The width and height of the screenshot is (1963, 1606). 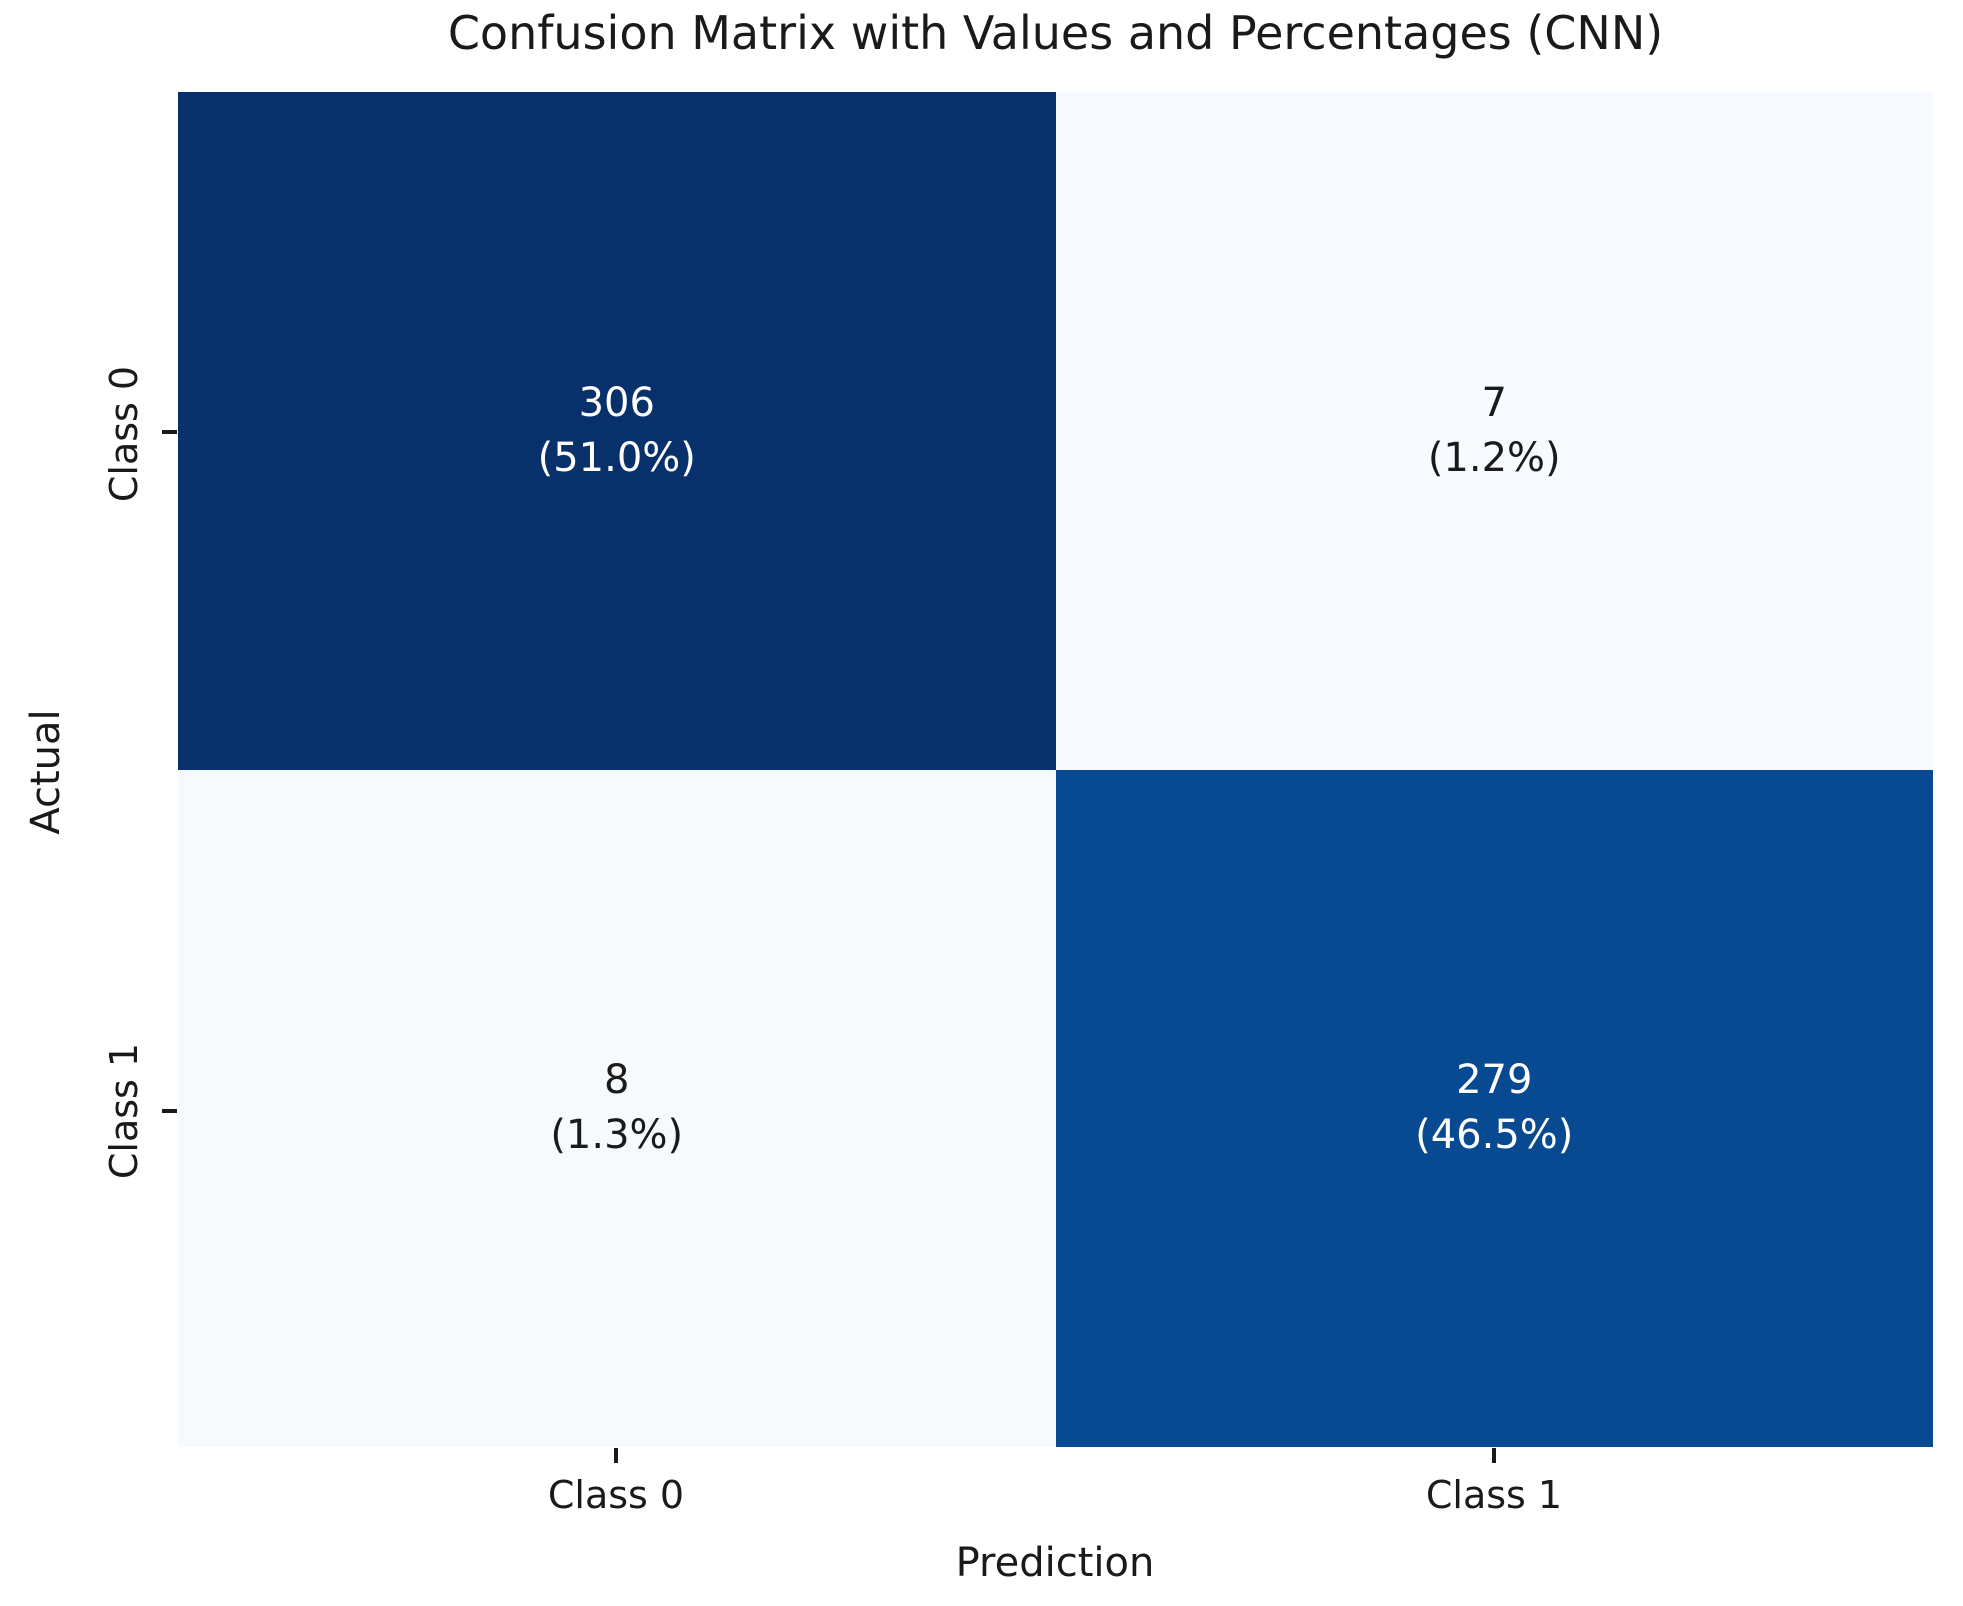 I want to click on cell-value: 8, so click(x=617, y=1080).